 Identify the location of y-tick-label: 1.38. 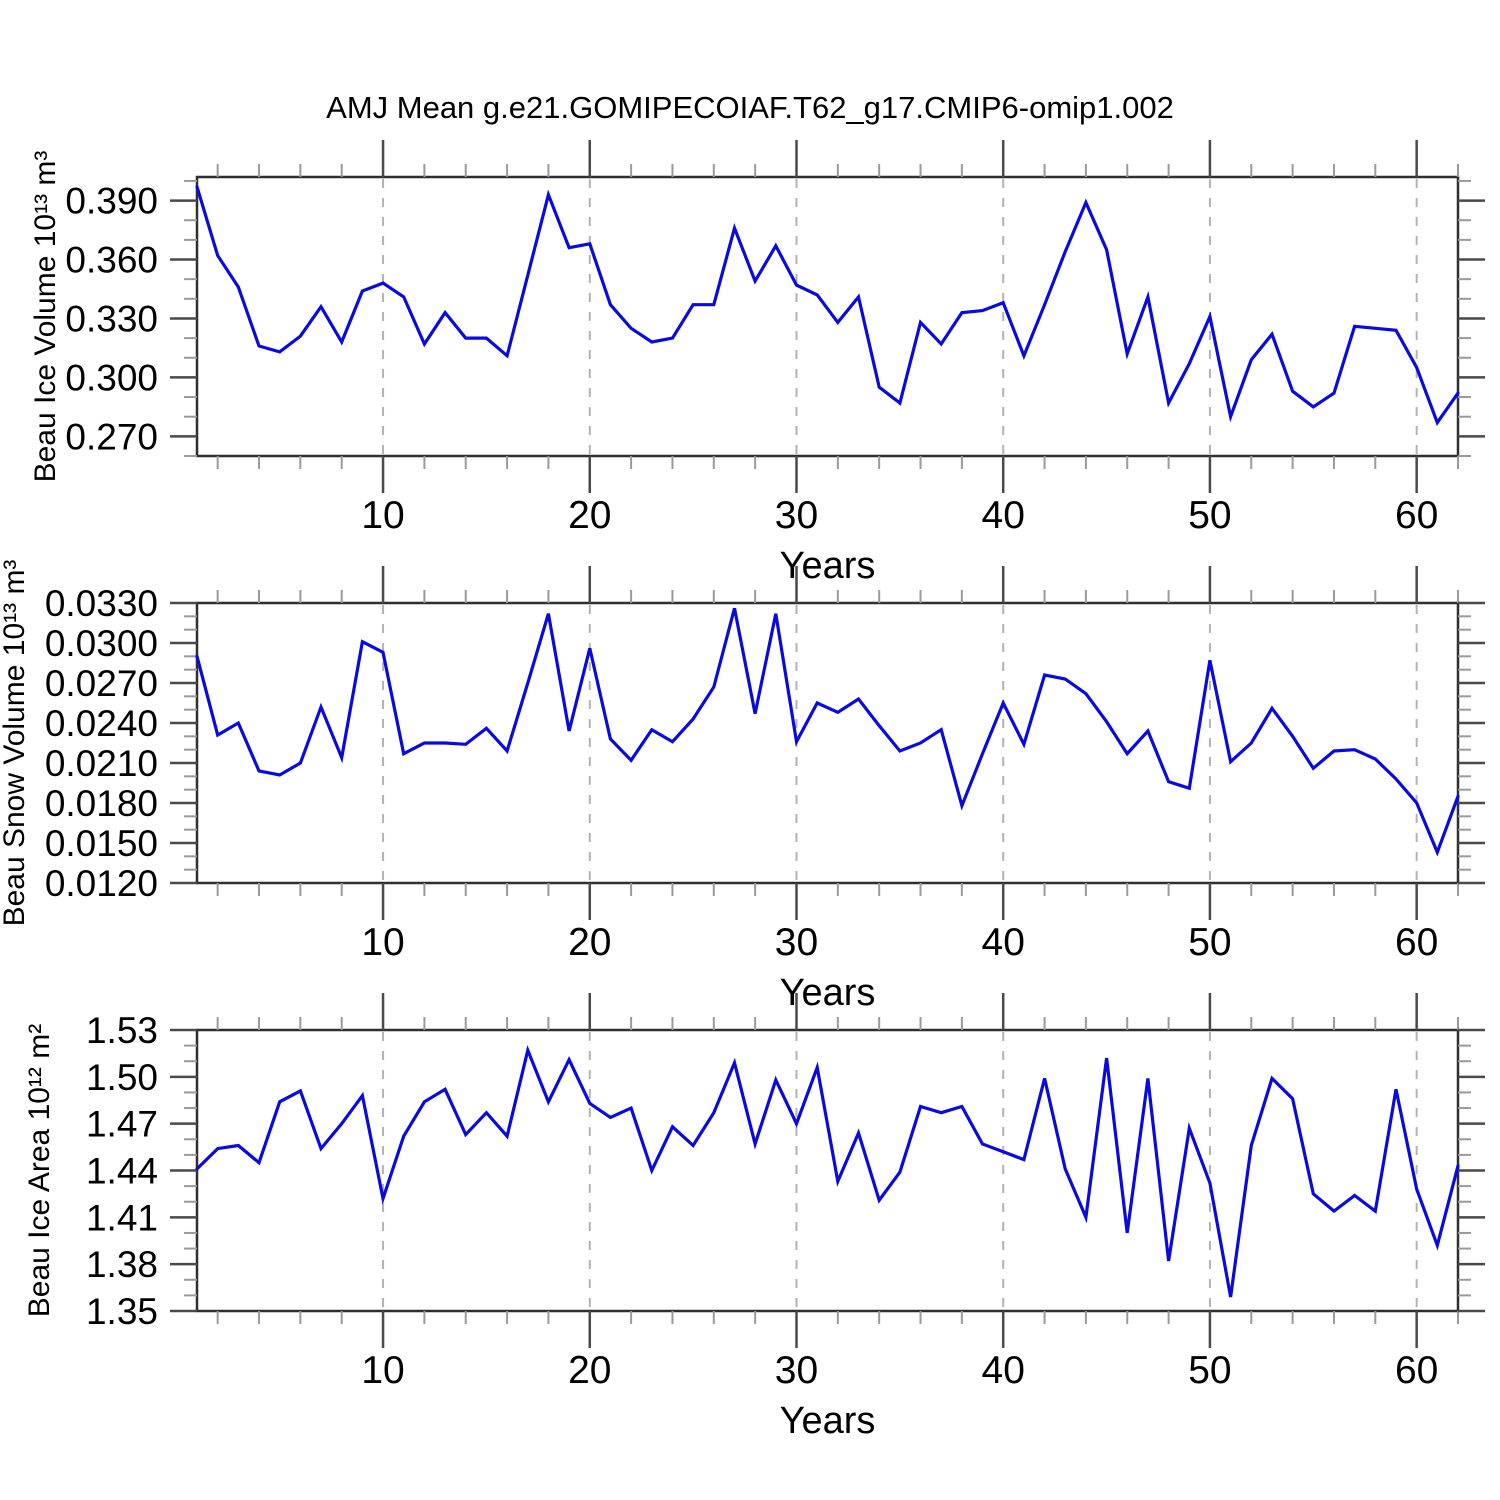
(122, 1264).